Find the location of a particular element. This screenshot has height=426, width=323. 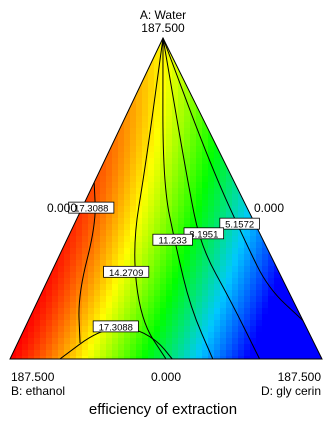

contour-label-text: 11.233 is located at coordinates (173, 241).